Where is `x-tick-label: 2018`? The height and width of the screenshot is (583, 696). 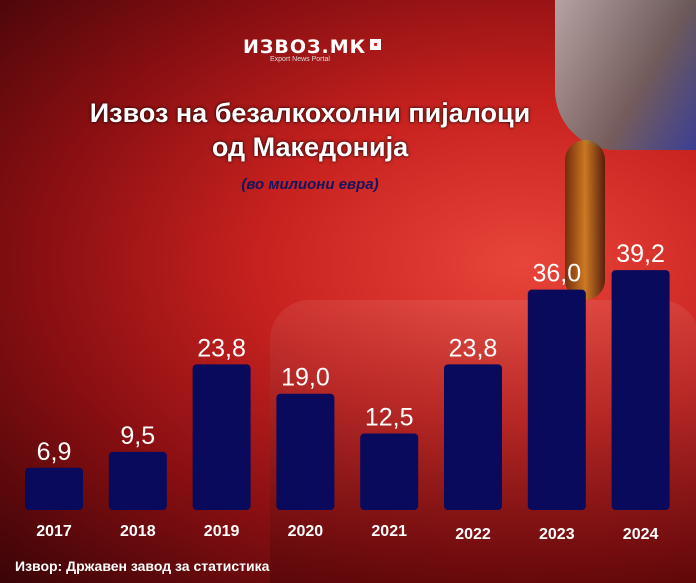 x-tick-label: 2018 is located at coordinates (138, 531).